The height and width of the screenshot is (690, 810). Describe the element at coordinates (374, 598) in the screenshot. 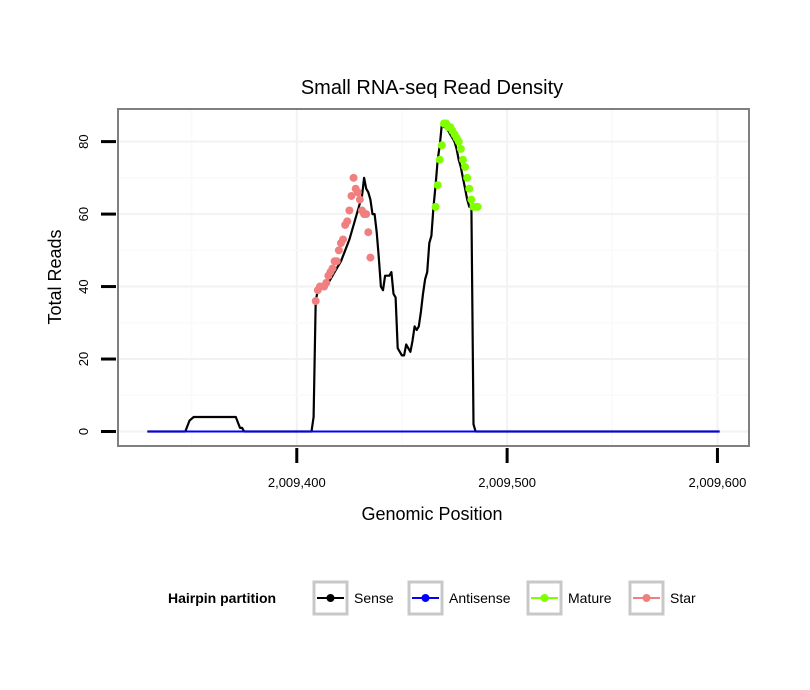

I see `legend-entry-label: Sense` at that location.